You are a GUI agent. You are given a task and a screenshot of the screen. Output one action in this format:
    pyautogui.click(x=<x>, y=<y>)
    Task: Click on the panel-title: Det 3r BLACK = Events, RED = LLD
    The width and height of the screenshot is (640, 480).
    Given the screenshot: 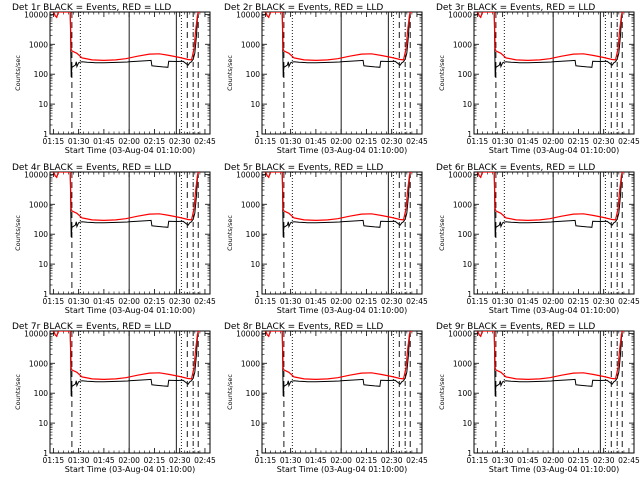 What is the action you would take?
    pyautogui.click(x=515, y=8)
    